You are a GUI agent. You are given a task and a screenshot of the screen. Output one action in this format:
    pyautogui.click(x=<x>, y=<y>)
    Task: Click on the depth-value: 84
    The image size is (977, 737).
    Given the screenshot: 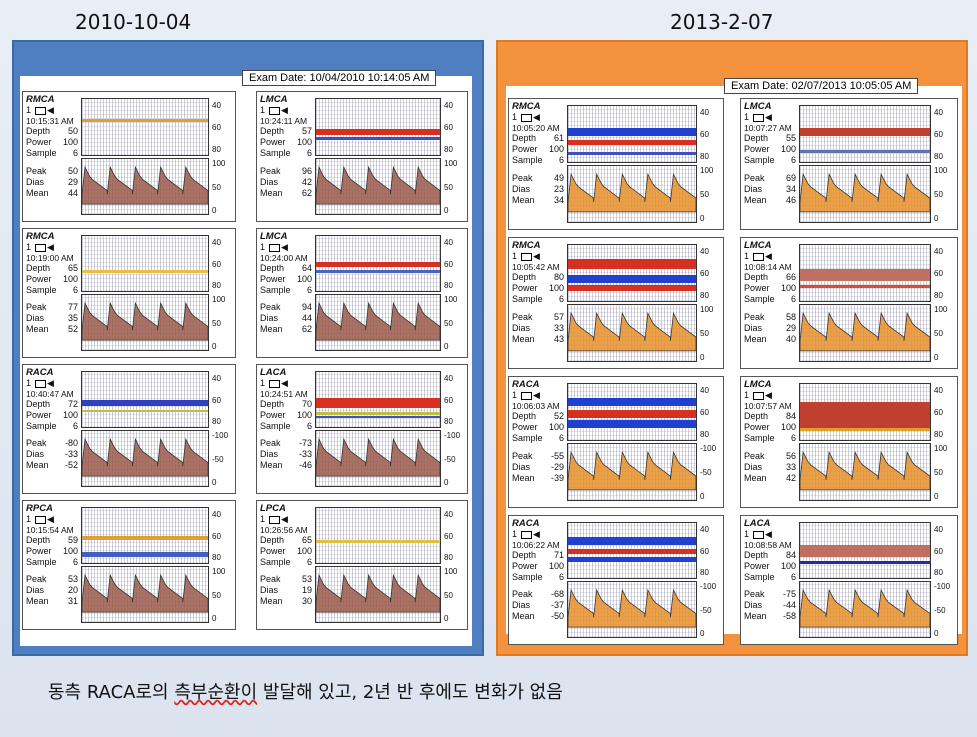 What is the action you would take?
    pyautogui.click(x=790, y=555)
    